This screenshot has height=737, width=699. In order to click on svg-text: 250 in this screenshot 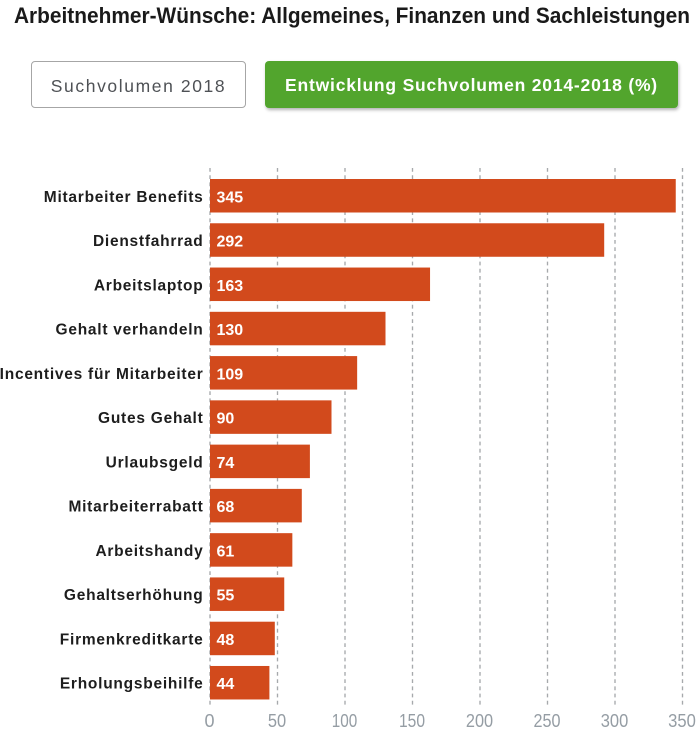, I will do `click(547, 721)`.